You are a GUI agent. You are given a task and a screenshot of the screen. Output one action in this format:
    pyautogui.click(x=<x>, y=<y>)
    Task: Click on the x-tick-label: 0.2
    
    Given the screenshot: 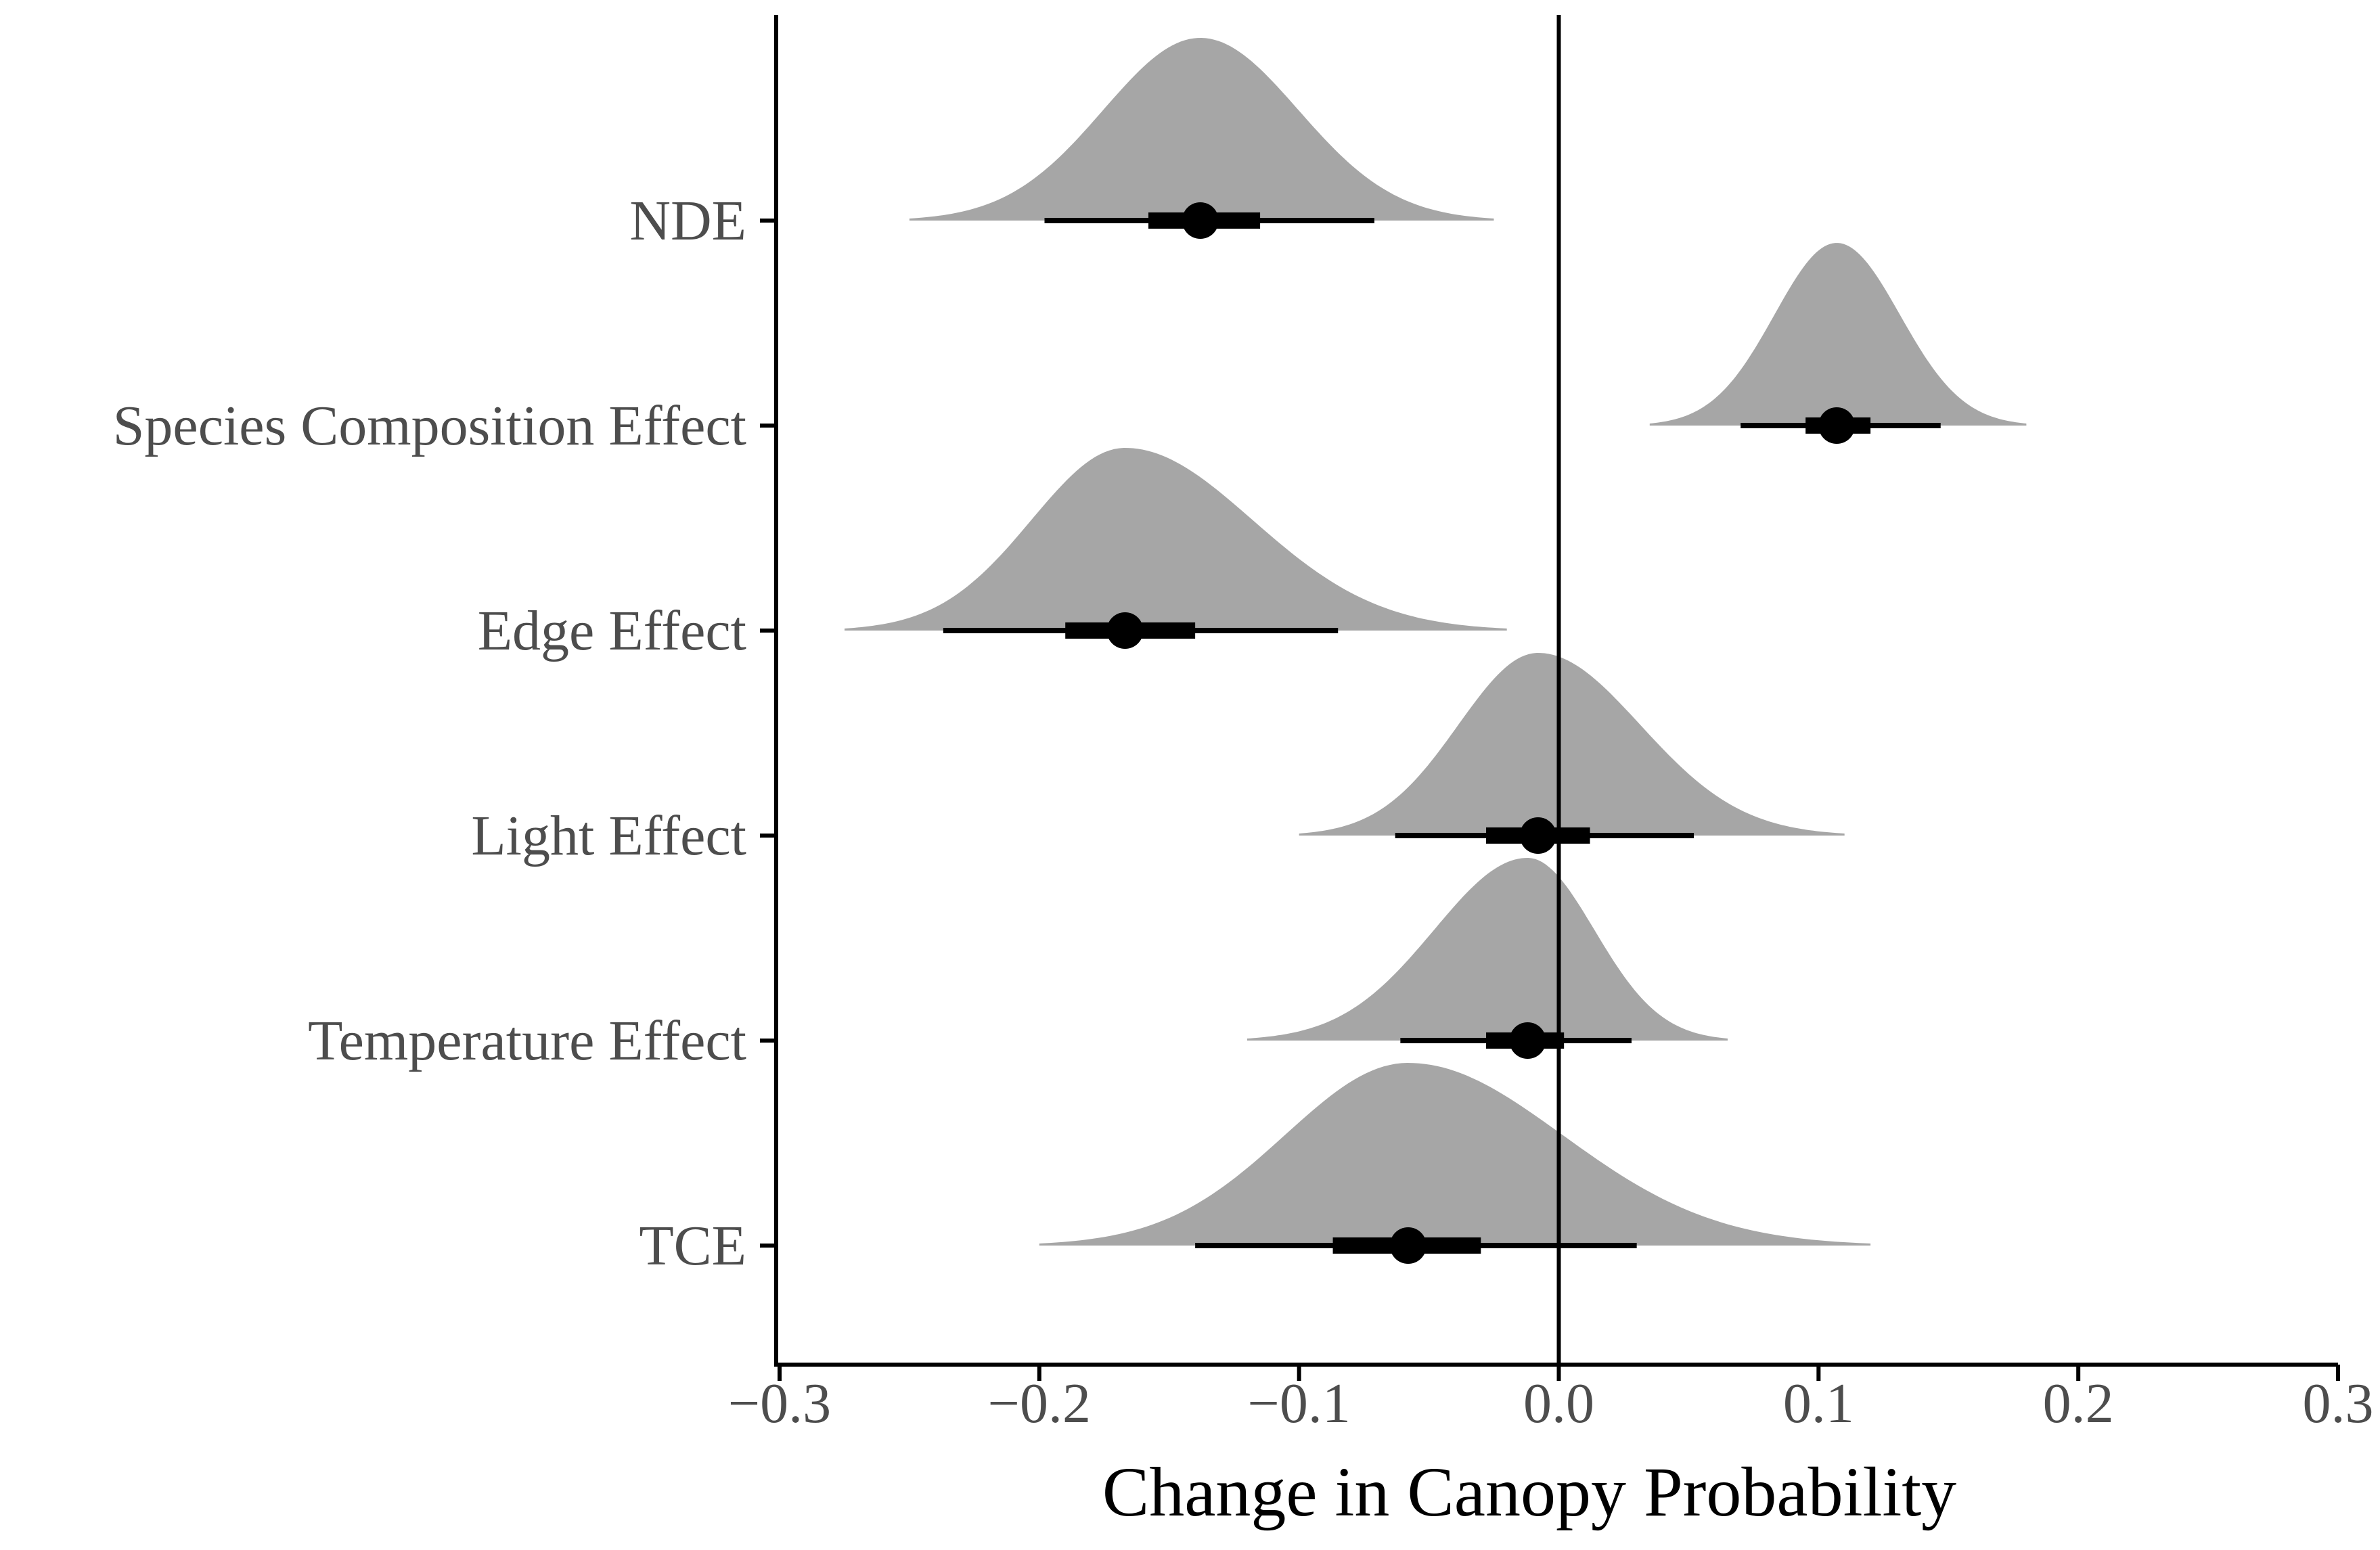 What is the action you would take?
    pyautogui.click(x=2079, y=1403)
    